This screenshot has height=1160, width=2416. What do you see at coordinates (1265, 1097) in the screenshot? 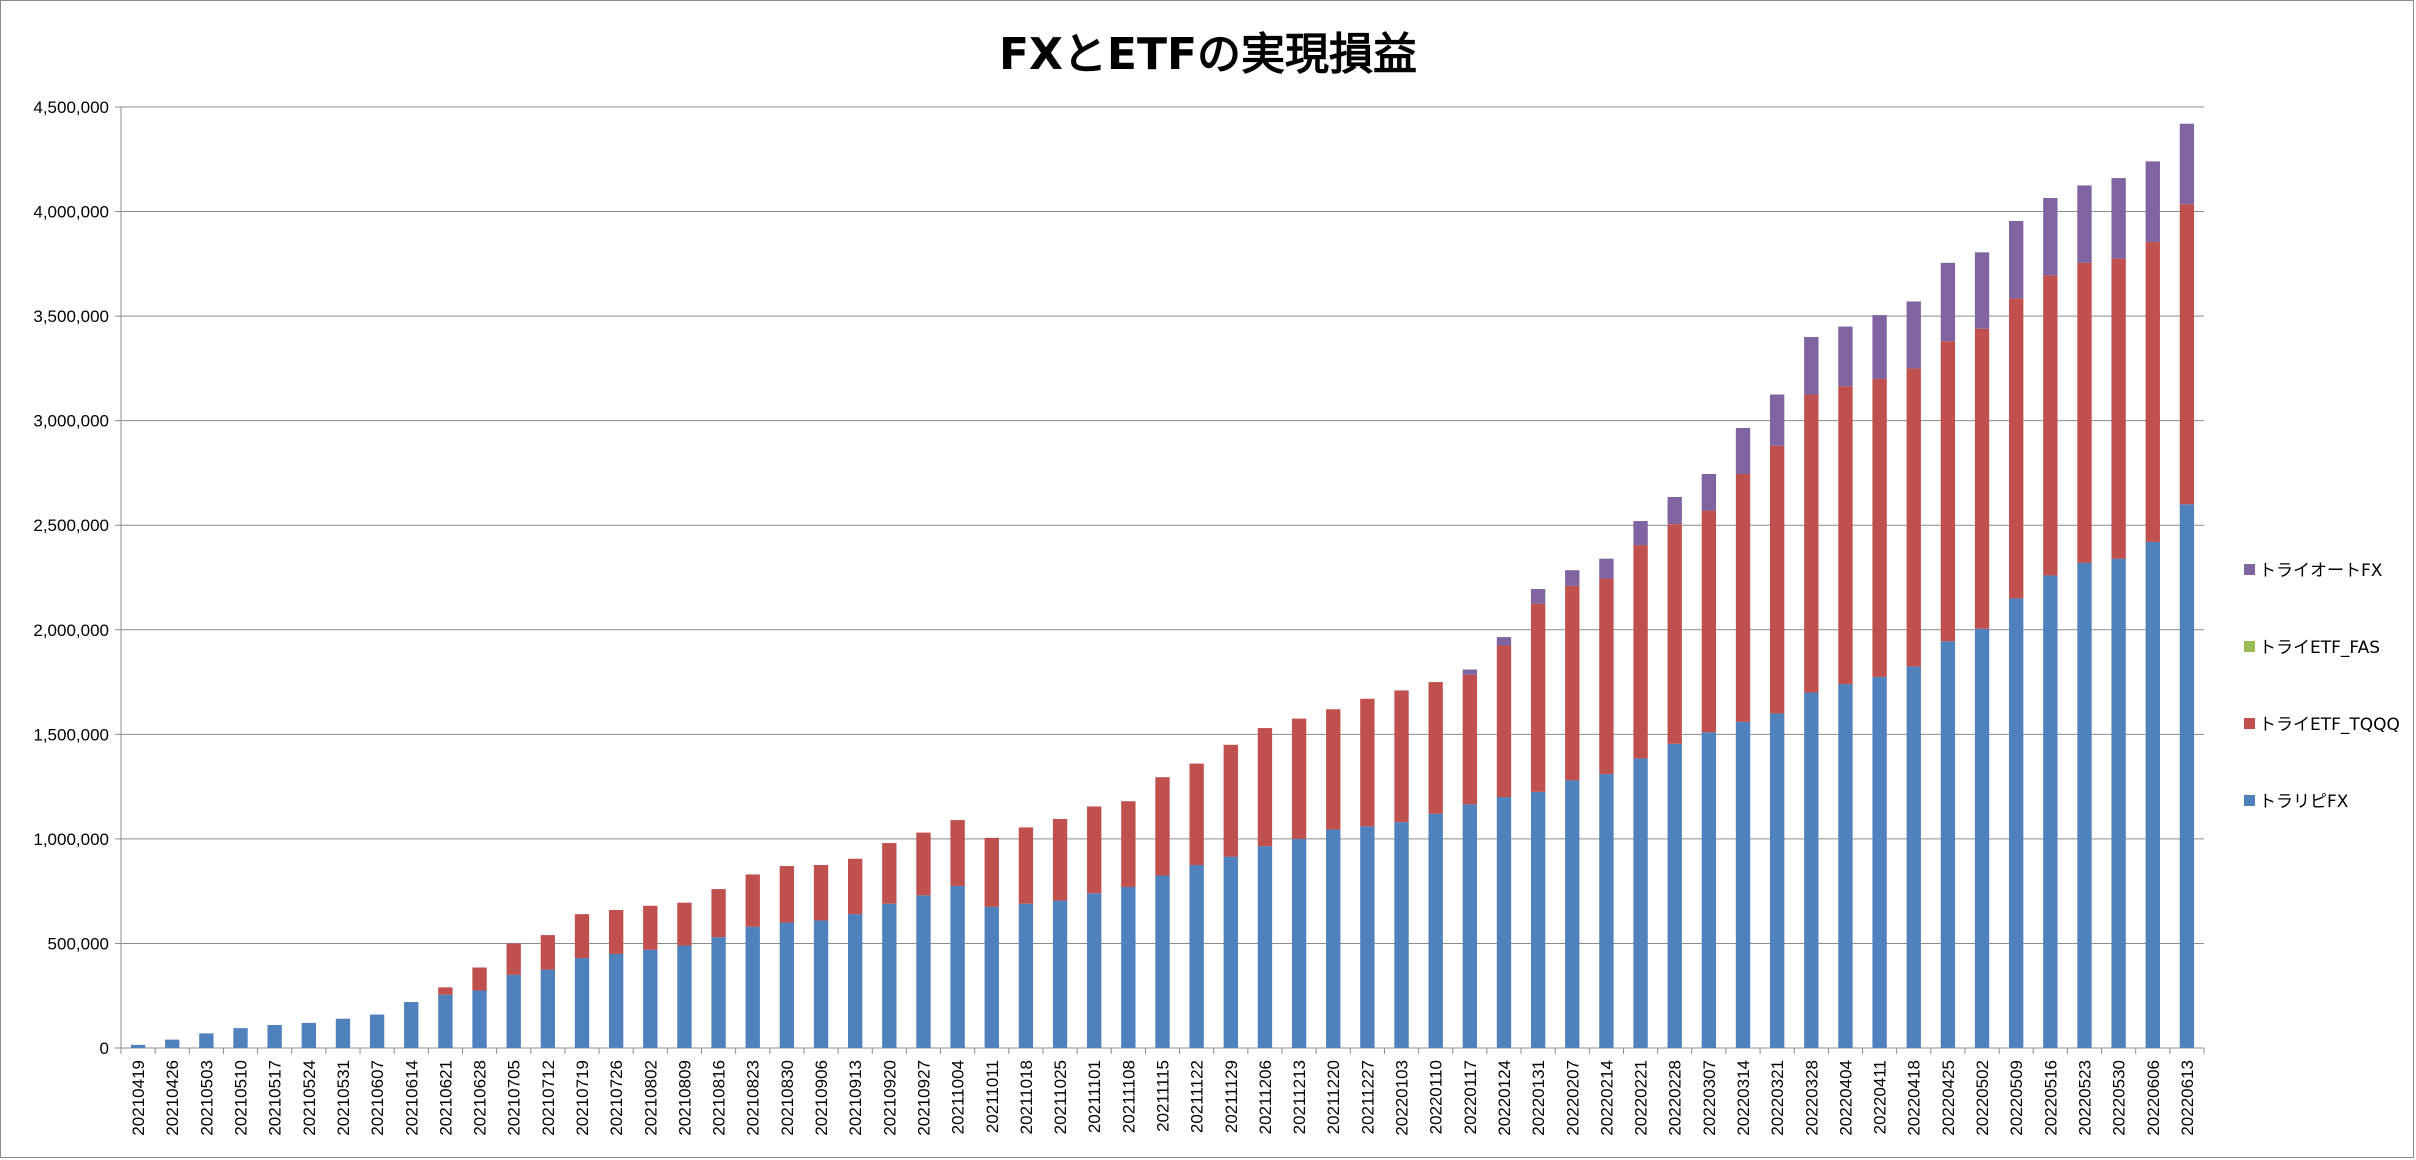
I see `x-tick-label: 20211206` at bounding box center [1265, 1097].